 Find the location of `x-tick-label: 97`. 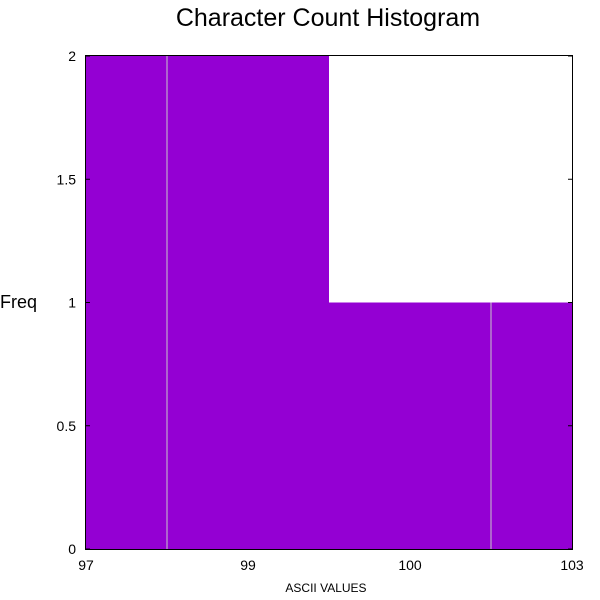

x-tick-label: 97 is located at coordinates (86, 565).